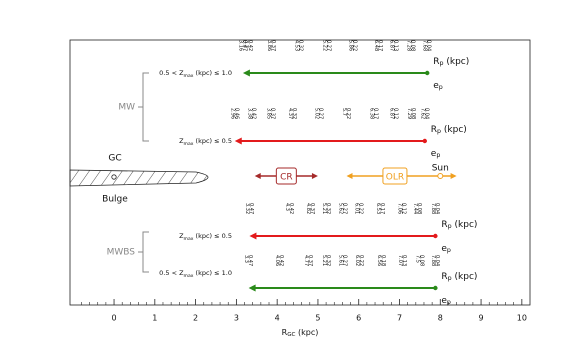  What do you see at coordinates (296, 45) in the screenshot?
I see `rp-value: 4.53` at bounding box center [296, 45].